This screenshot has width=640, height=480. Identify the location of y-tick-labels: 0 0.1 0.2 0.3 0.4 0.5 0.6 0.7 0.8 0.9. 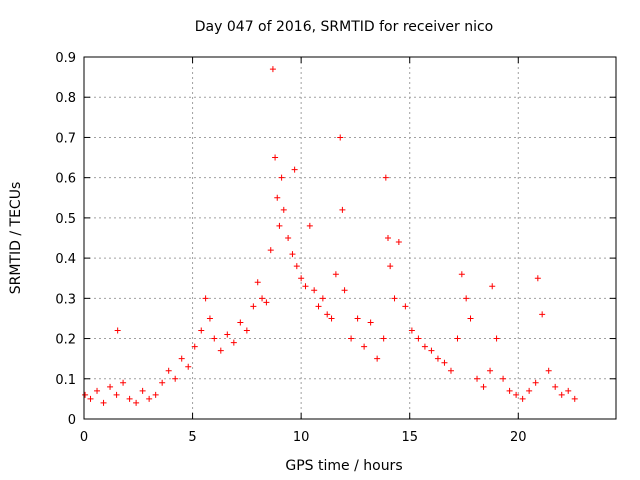
(65, 239).